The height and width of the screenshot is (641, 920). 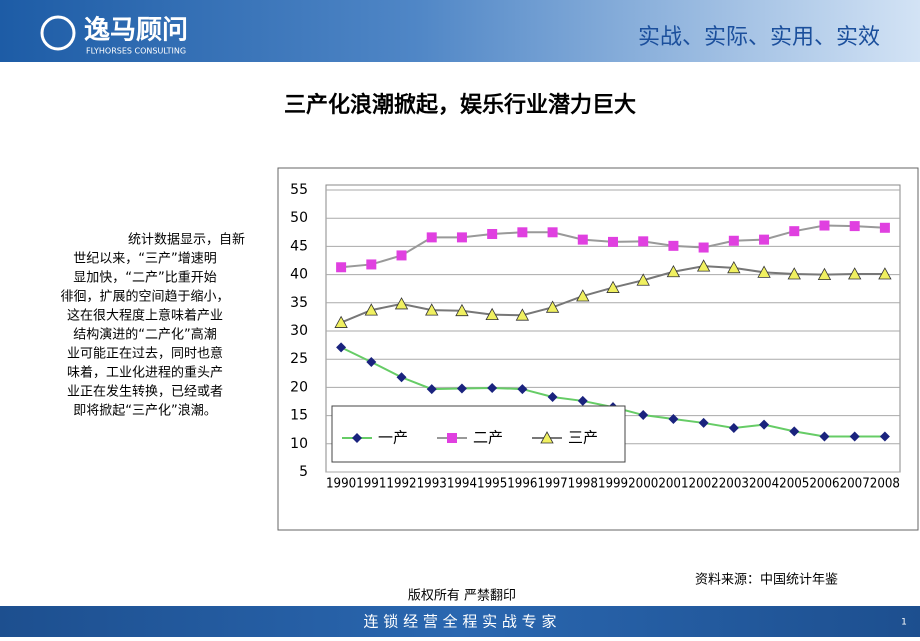 I want to click on footer-text: 连 锁 经 营 全 程 实 战 专 家, so click(x=460, y=622).